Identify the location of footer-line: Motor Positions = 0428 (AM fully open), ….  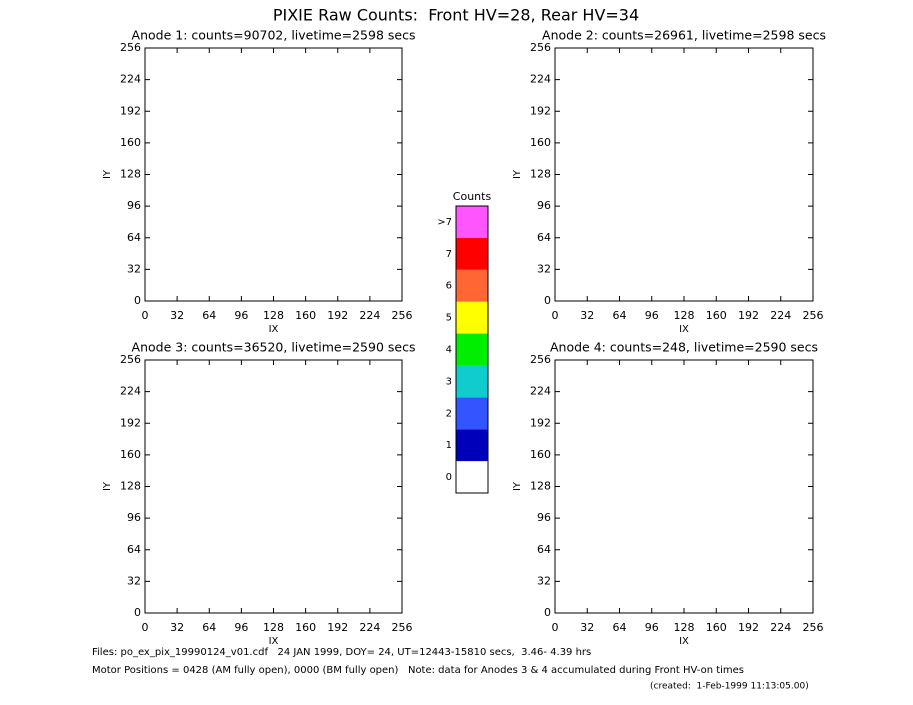
(418, 670).